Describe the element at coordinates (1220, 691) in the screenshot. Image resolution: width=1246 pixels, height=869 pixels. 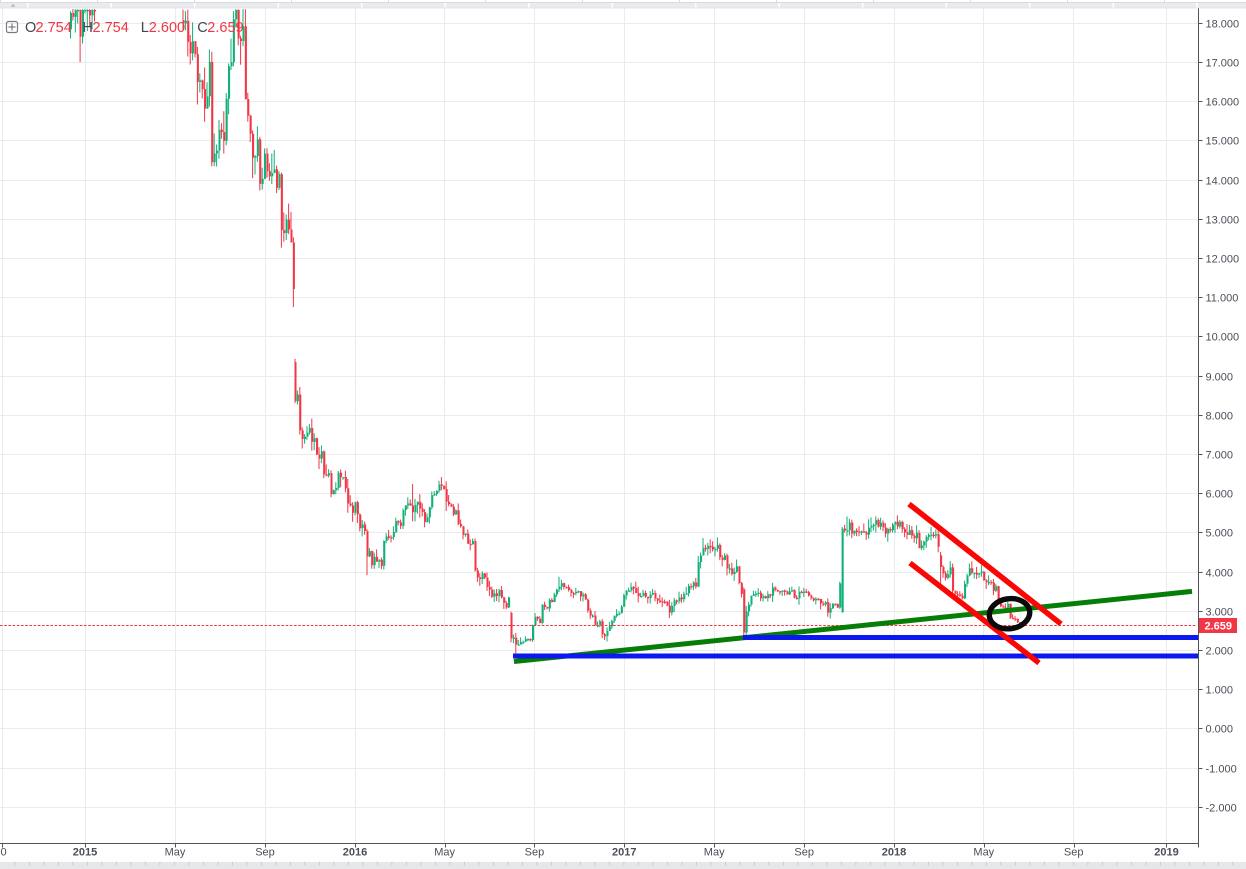
I see `svg-text: 1.000` at that location.